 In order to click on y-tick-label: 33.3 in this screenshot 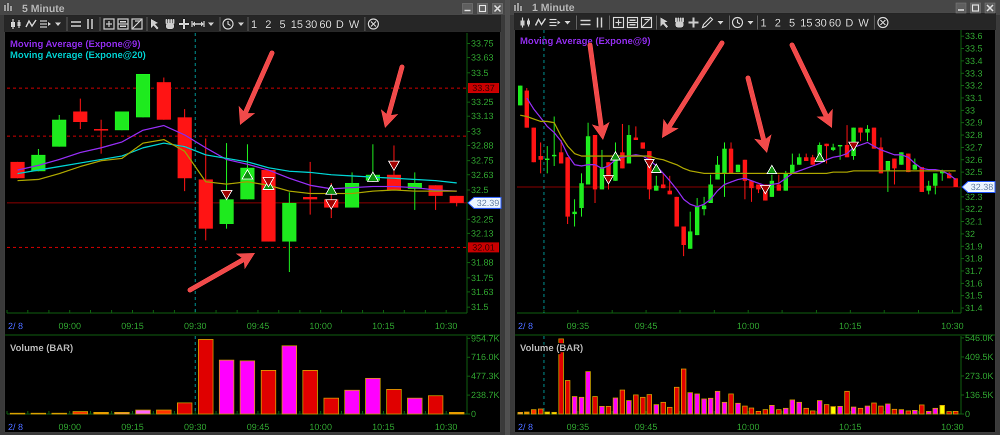, I will do `click(974, 73)`.